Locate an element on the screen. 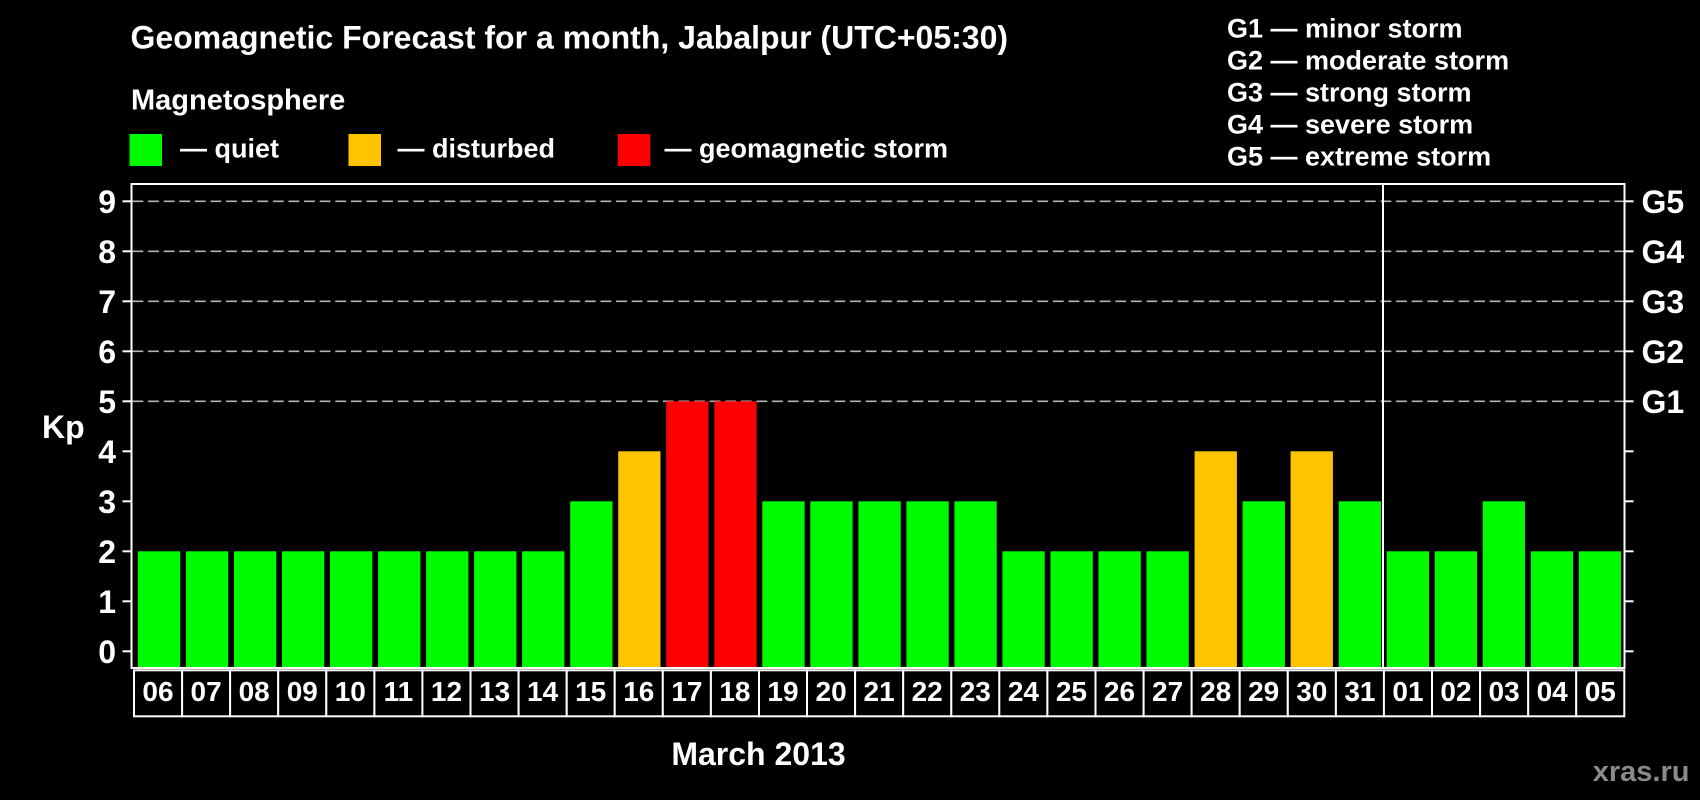  svg-text: 0 is located at coordinates (107, 652).